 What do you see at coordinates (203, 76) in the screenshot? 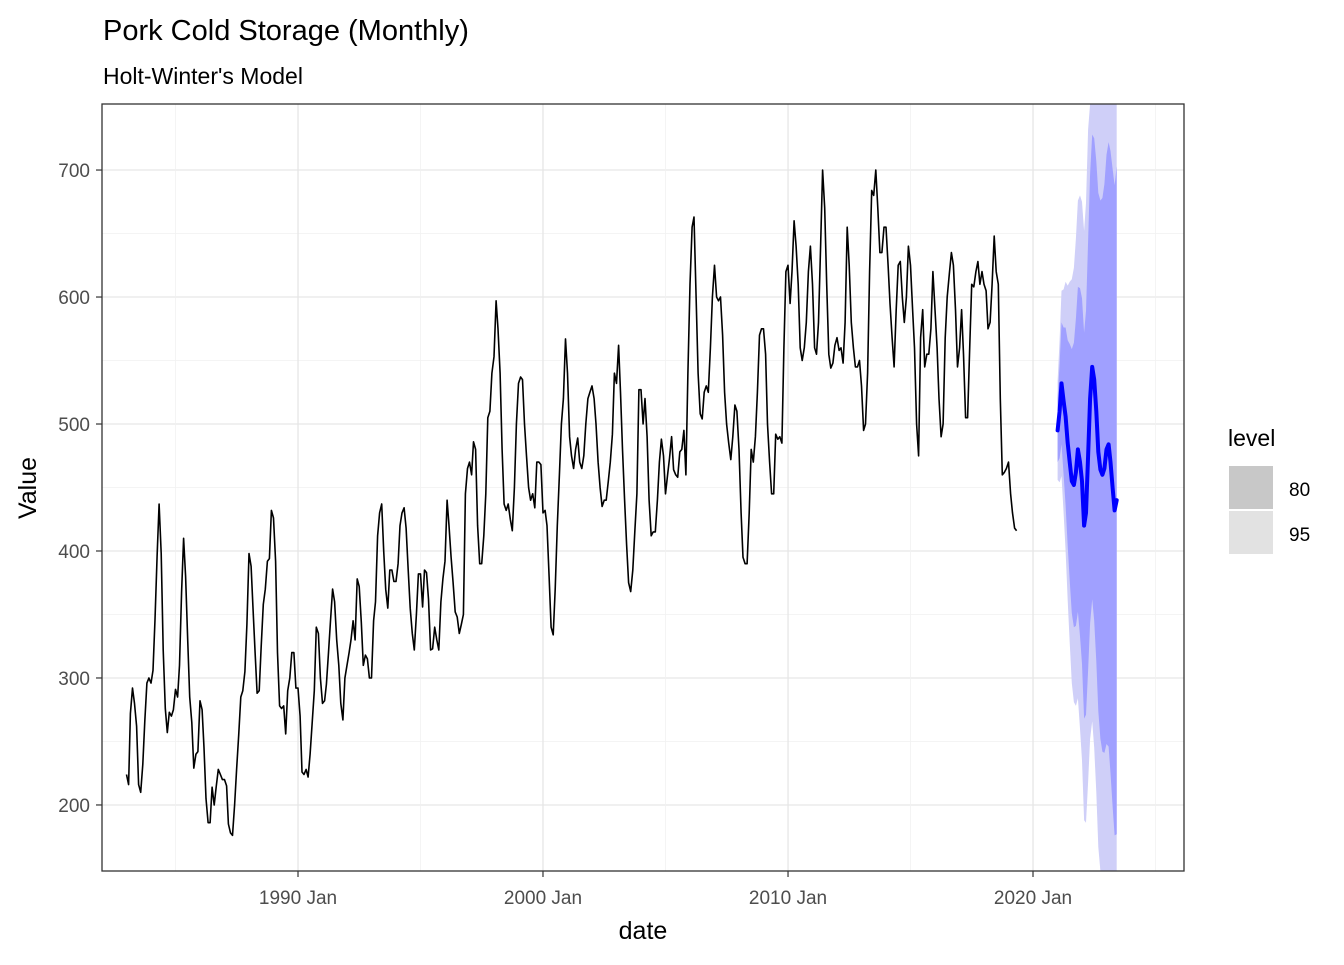
I see `chart-subtitle: Holt-Winter's Model` at bounding box center [203, 76].